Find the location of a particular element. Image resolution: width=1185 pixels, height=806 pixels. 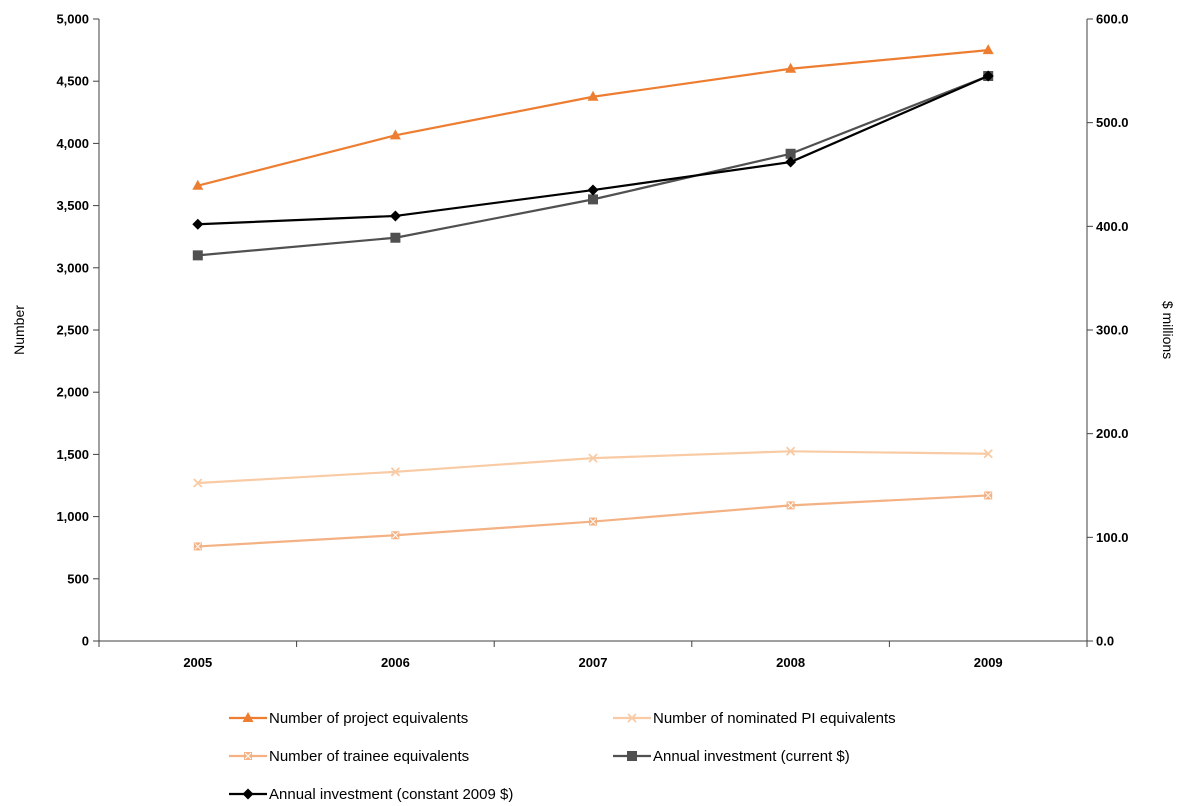

left-axis-title: Number is located at coordinates (19, 330).